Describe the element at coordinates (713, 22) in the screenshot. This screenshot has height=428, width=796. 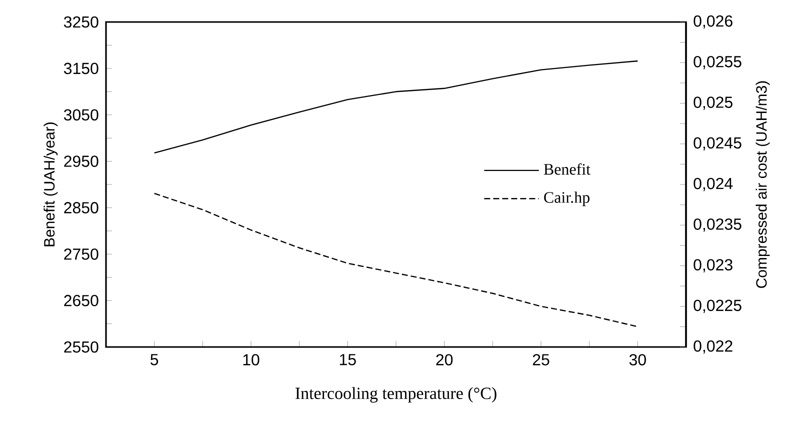
I see `y2-tick-label: 0,026` at that location.